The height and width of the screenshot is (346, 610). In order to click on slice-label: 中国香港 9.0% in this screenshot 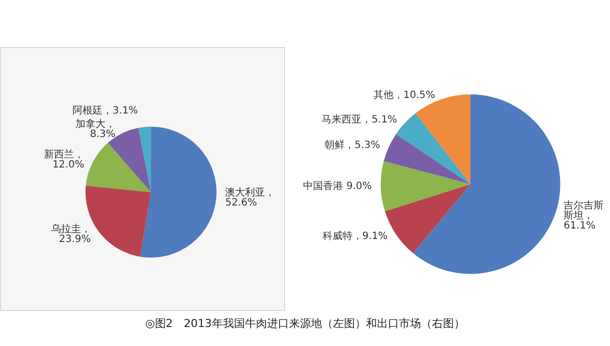, I will do `click(337, 186)`.